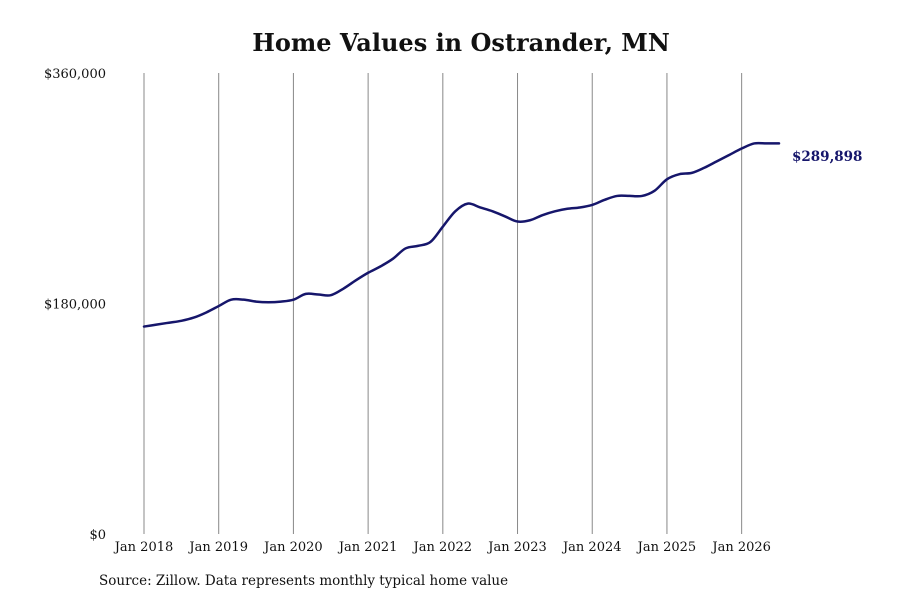 The image size is (900, 600). I want to click on y-tick-labels: $0 $180,000 $360,000, so click(75, 305).